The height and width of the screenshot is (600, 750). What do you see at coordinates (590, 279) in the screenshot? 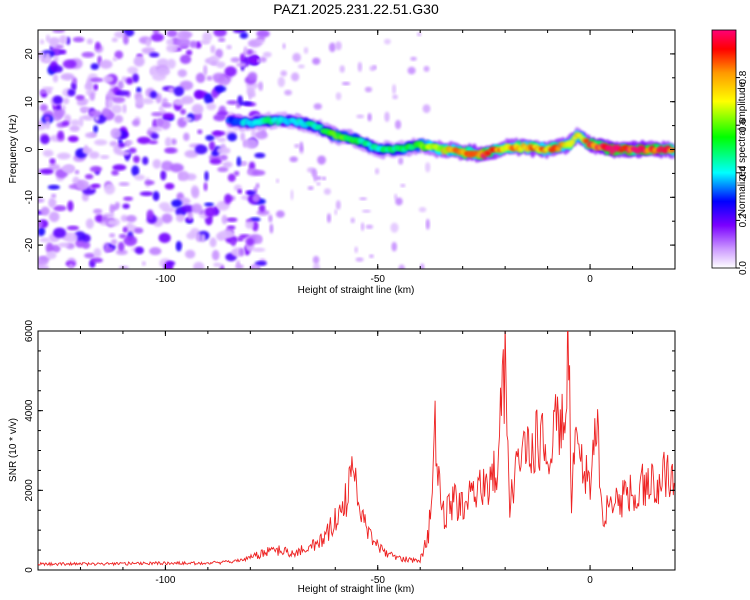
I see `x-tick-label: 0` at bounding box center [590, 279].